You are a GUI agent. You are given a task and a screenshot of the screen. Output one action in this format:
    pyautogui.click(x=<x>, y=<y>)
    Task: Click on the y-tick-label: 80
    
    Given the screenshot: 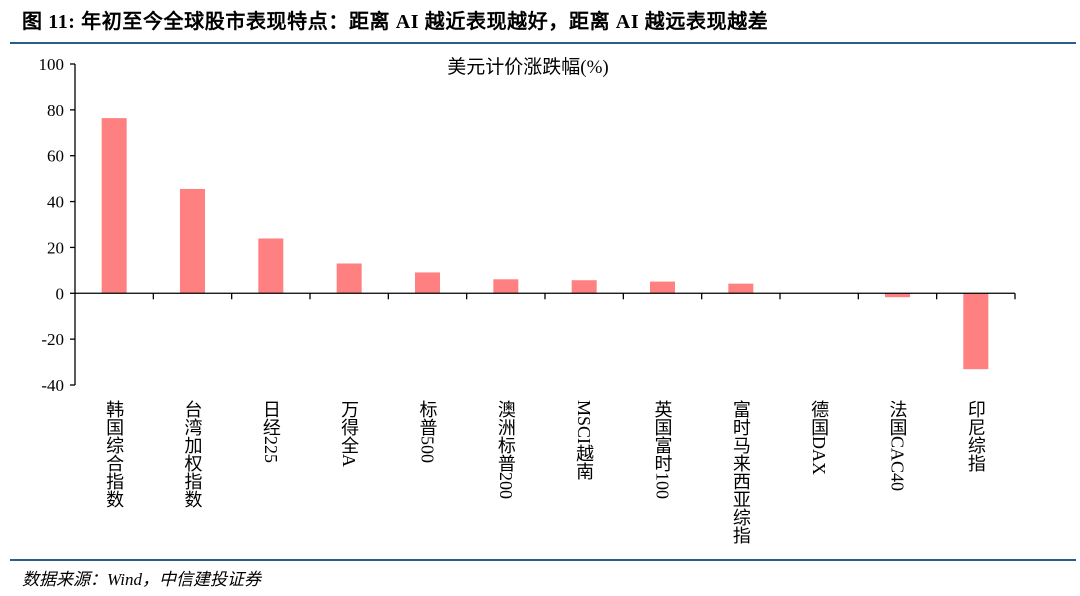 What is the action you would take?
    pyautogui.click(x=55, y=110)
    